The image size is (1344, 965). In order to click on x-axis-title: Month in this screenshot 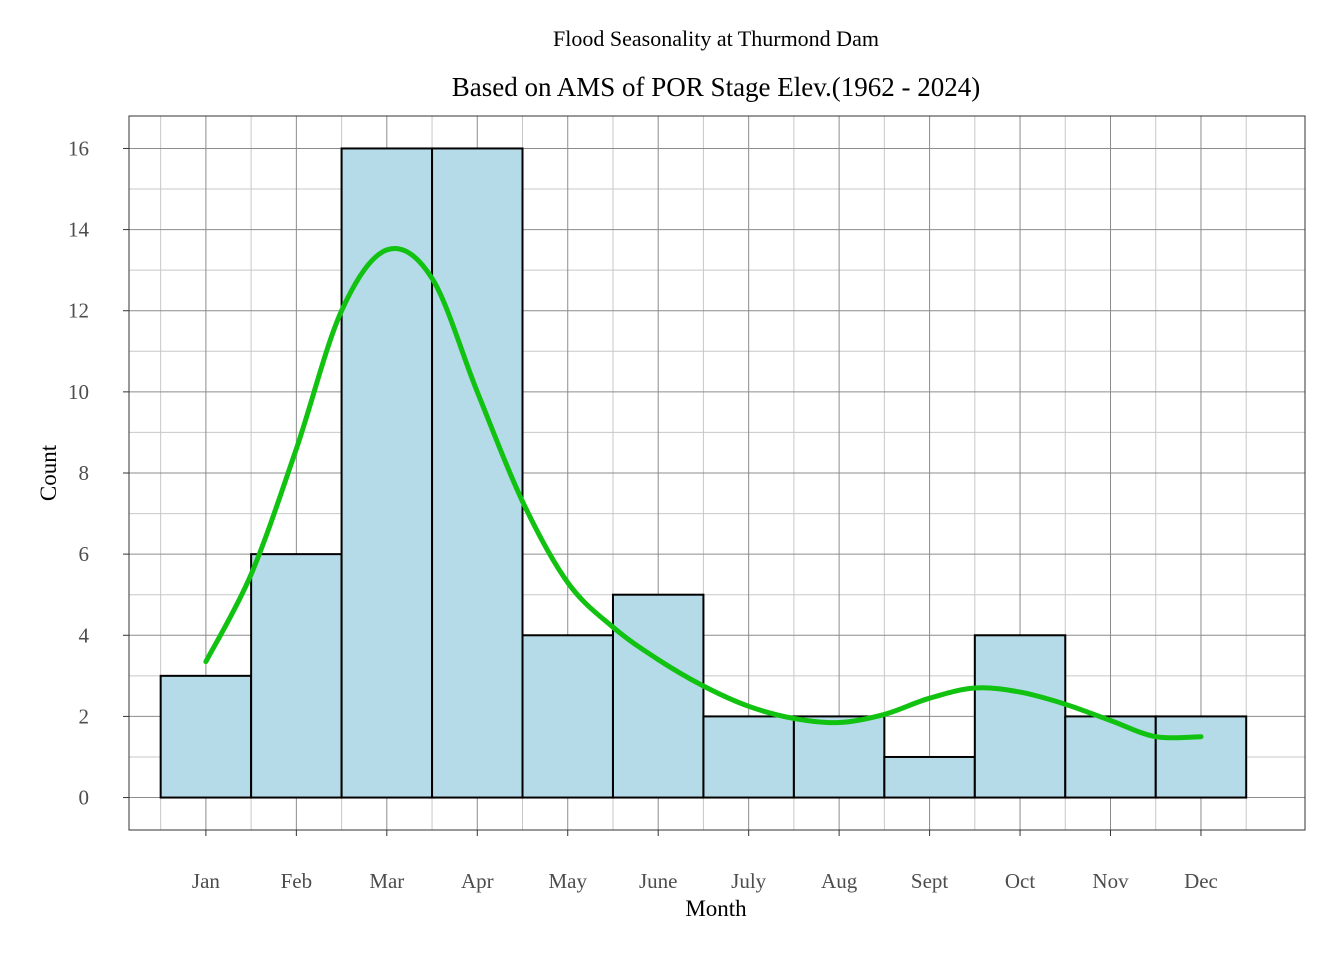, I will do `click(716, 908)`.